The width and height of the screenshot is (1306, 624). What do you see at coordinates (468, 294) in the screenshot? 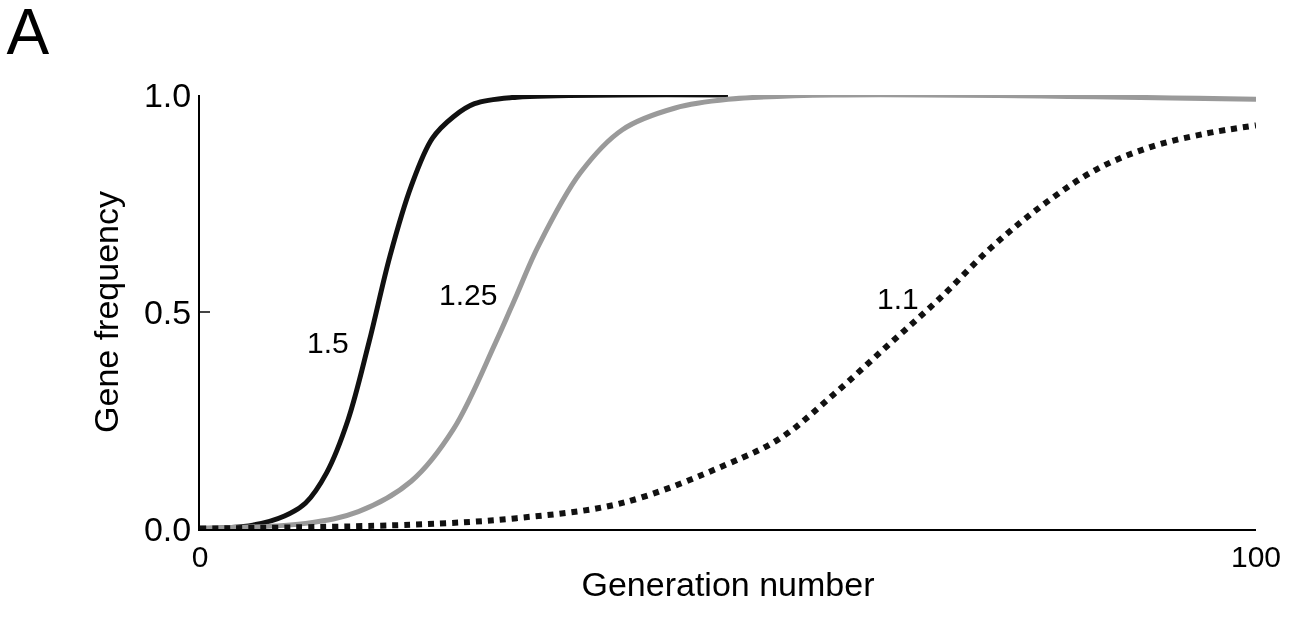
I see `series-label: 1.25` at bounding box center [468, 294].